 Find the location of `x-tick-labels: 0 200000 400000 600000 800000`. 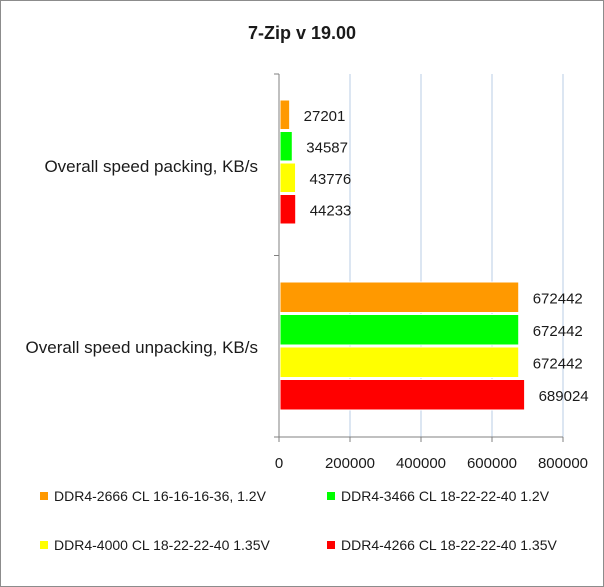

x-tick-labels: 0 200000 400000 600000 800000 is located at coordinates (431, 463).